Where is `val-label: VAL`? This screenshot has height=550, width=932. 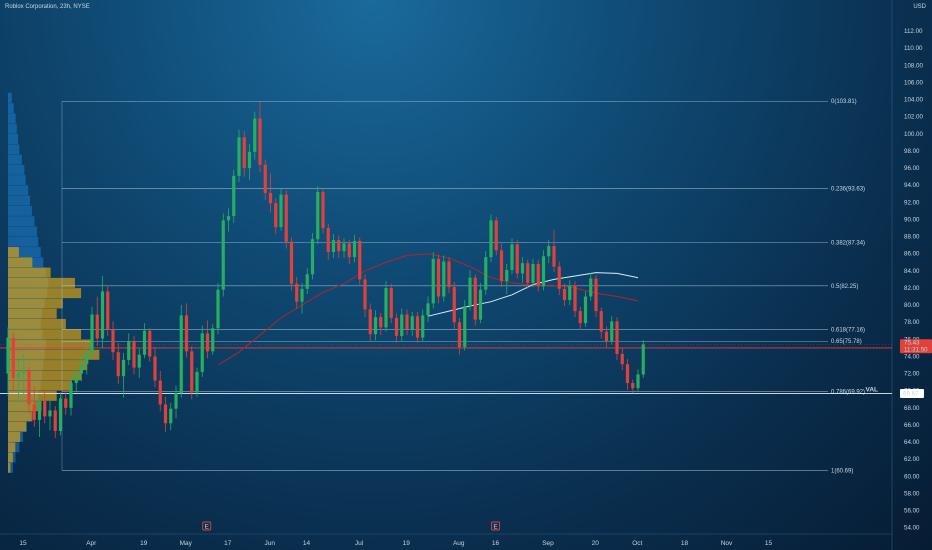 val-label: VAL is located at coordinates (871, 390).